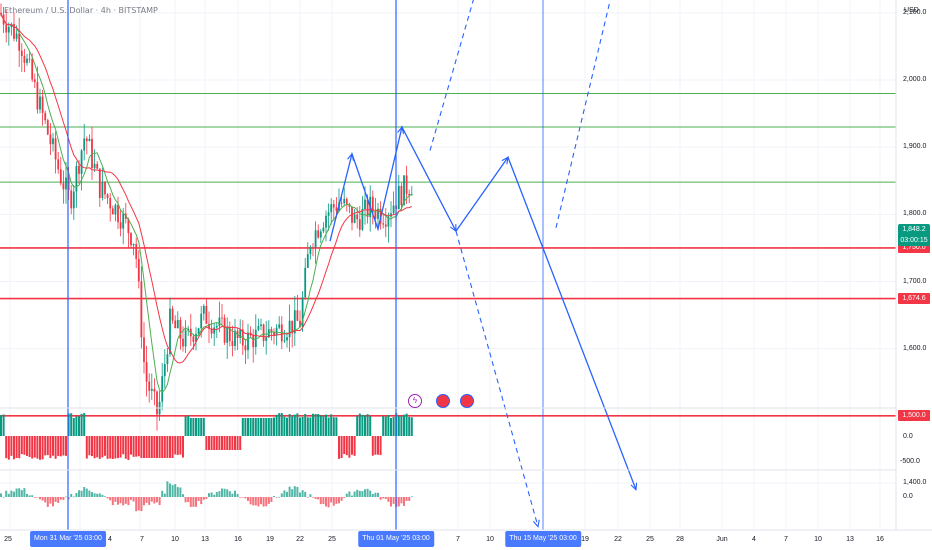  Describe the element at coordinates (396, 539) in the screenshot. I see `time-marker-badge: Thu 01 May '25 03:00` at that location.